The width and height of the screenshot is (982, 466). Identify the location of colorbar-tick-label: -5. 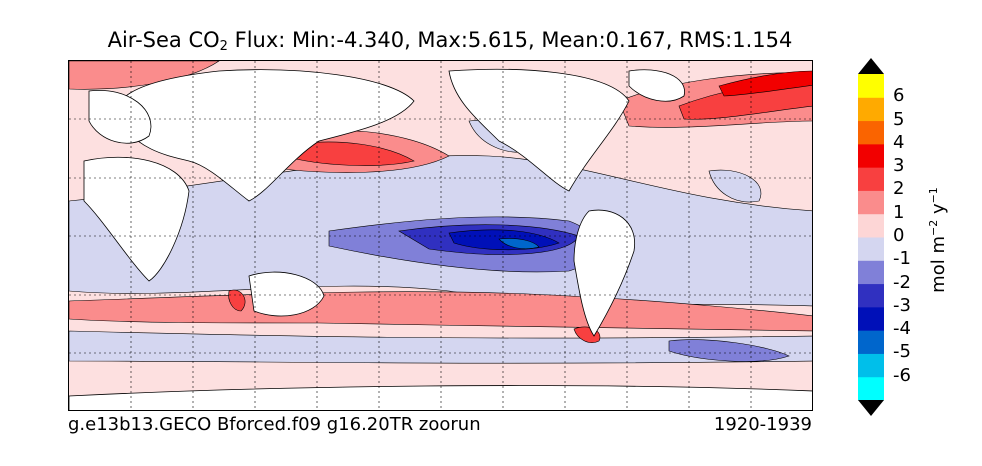
(902, 352).